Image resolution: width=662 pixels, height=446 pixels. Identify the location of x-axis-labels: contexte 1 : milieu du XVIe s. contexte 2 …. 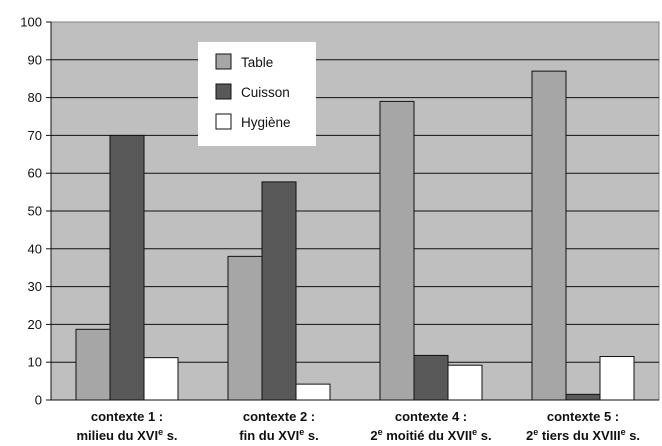
(358, 426).